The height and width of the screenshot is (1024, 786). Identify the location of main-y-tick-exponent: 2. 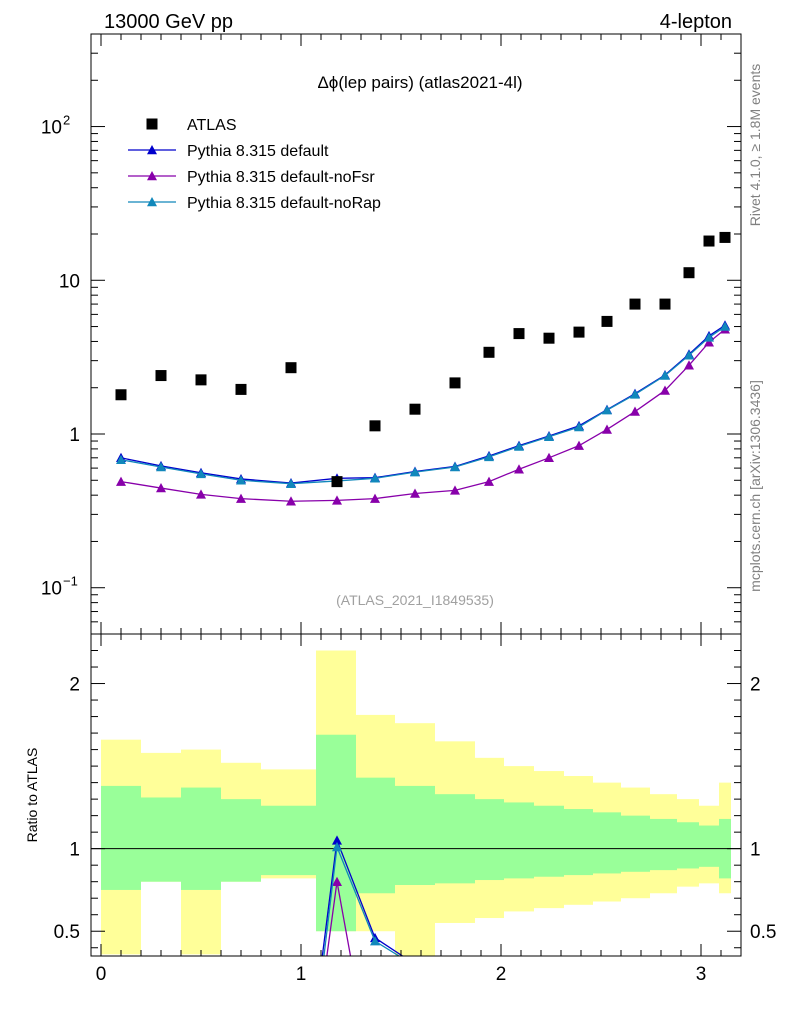
(66, 120).